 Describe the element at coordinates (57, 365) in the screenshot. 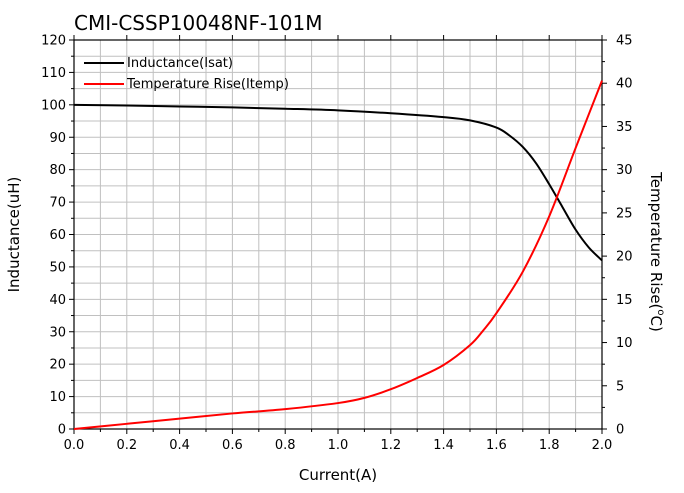

I see `y-tick-label: 20` at that location.